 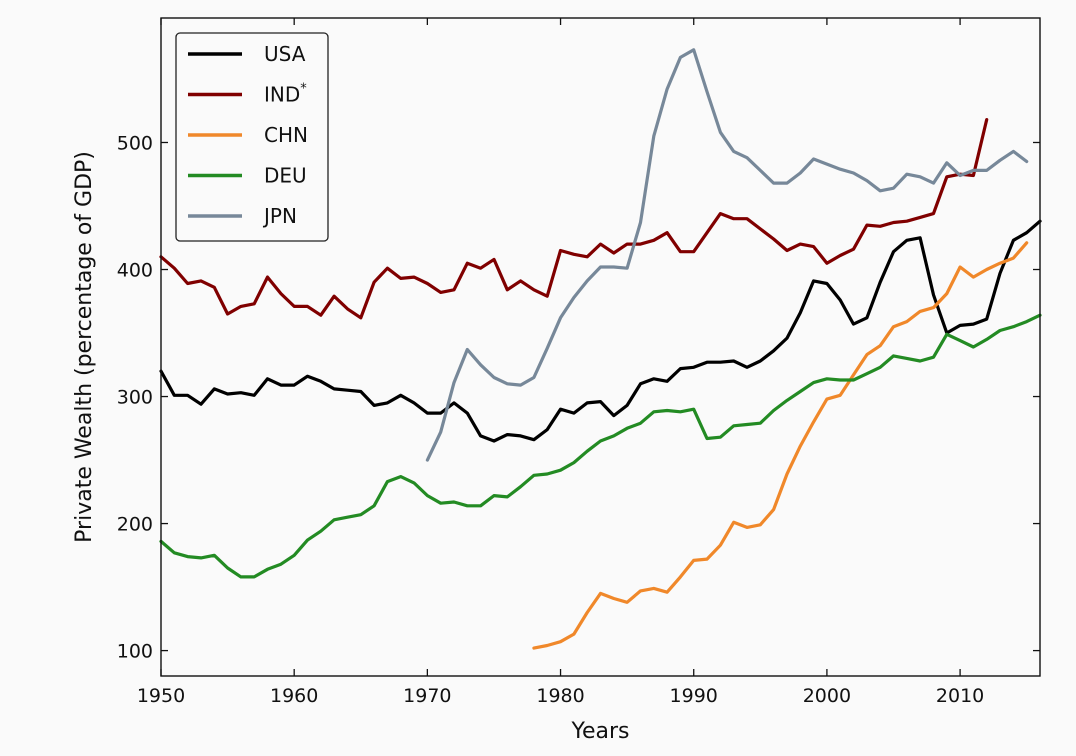 What do you see at coordinates (960, 696) in the screenshot?
I see `x-tick-label: 2010` at bounding box center [960, 696].